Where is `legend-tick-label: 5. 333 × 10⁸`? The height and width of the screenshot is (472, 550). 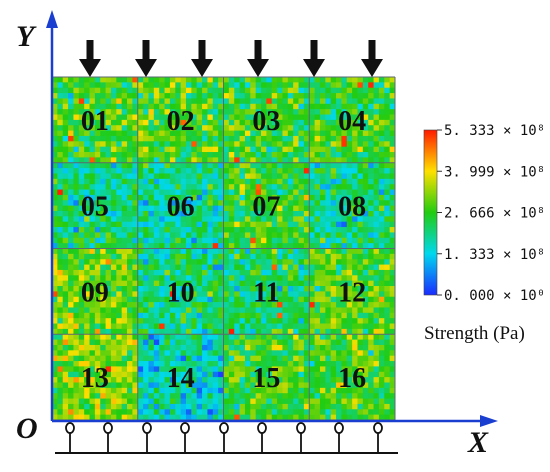
legend-tick-label: 5. 333 × 10⁸ is located at coordinates (494, 131).